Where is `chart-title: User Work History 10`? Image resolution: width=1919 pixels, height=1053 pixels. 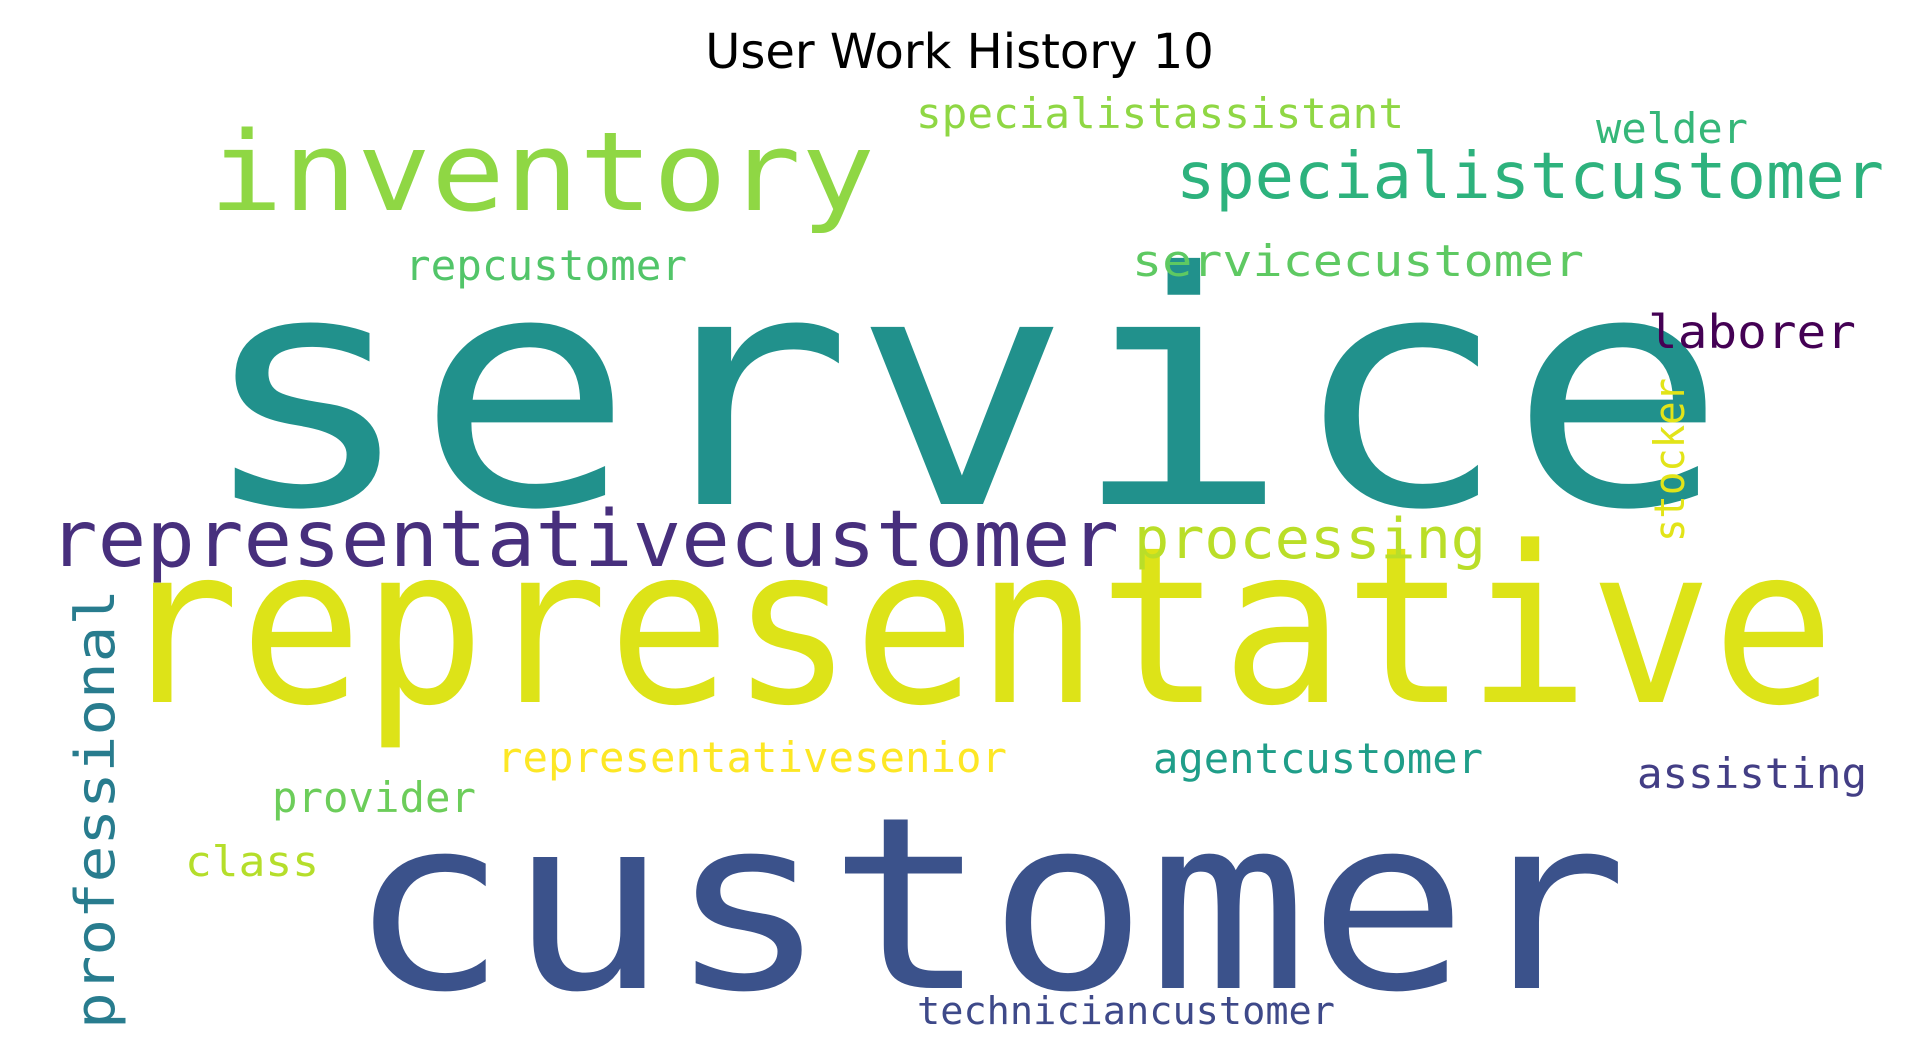
chart-title: User Work History 10 is located at coordinates (959, 52).